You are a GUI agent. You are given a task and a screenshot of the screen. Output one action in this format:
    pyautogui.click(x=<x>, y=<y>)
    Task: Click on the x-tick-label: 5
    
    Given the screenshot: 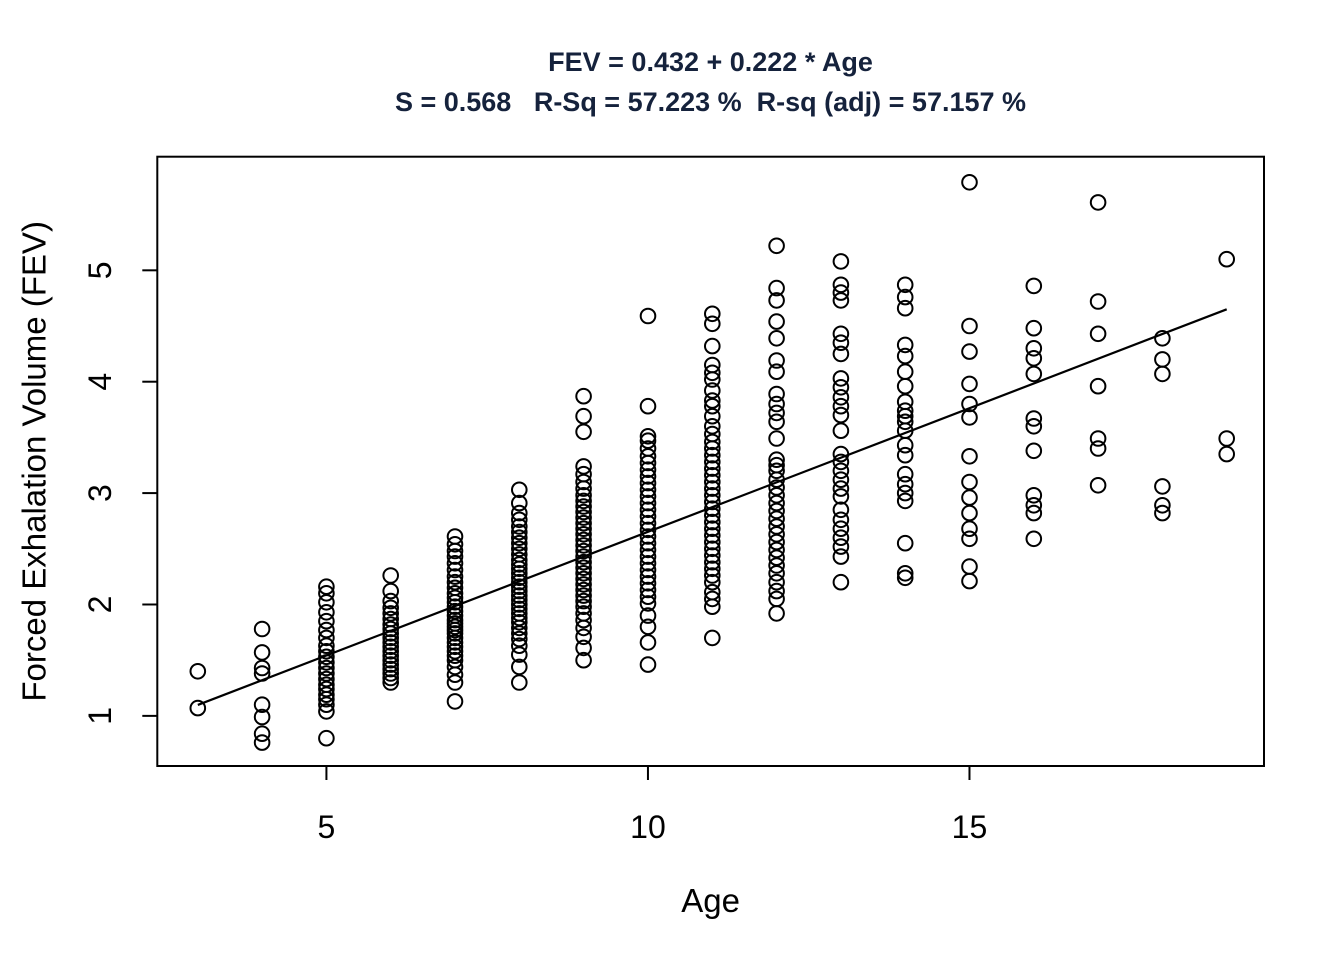 What is the action you would take?
    pyautogui.click(x=327, y=827)
    